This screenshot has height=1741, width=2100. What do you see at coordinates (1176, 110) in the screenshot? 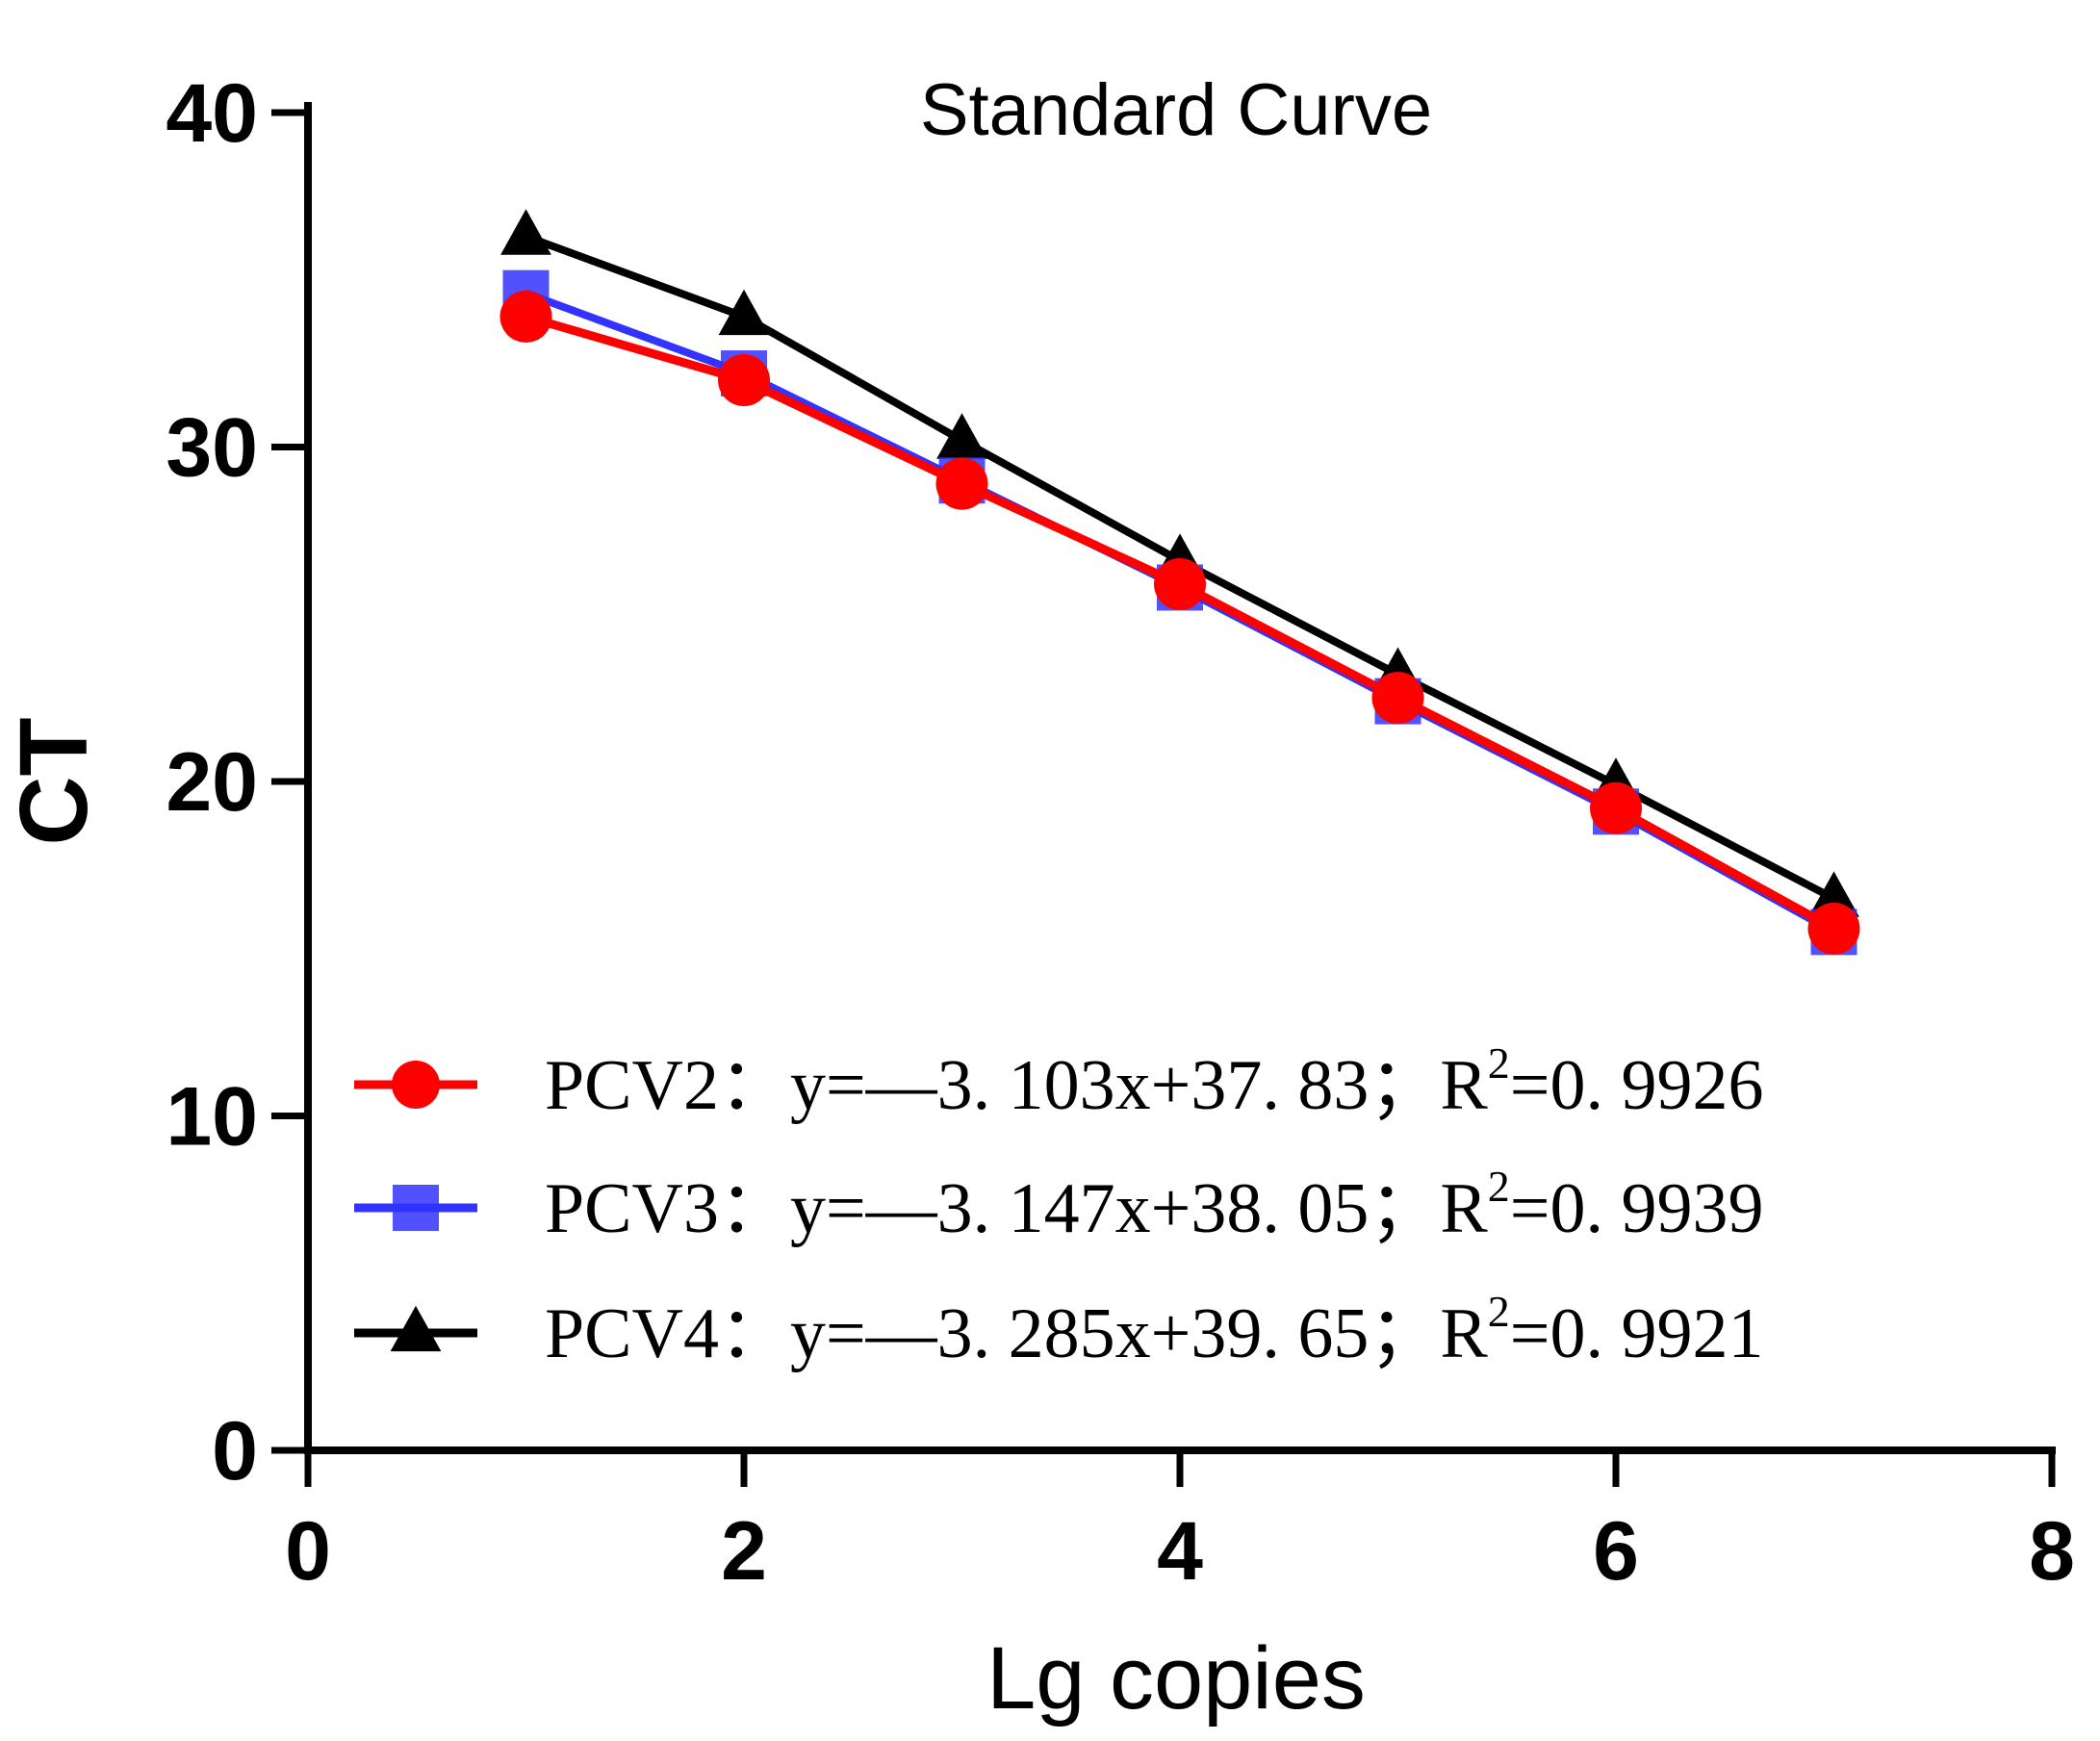
I see `chart-title: Standard Curve` at bounding box center [1176, 110].